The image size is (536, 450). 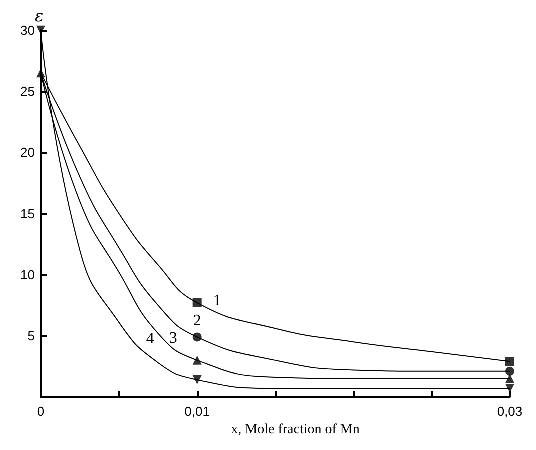 I want to click on y-tick-label: 20, so click(x=27, y=152).